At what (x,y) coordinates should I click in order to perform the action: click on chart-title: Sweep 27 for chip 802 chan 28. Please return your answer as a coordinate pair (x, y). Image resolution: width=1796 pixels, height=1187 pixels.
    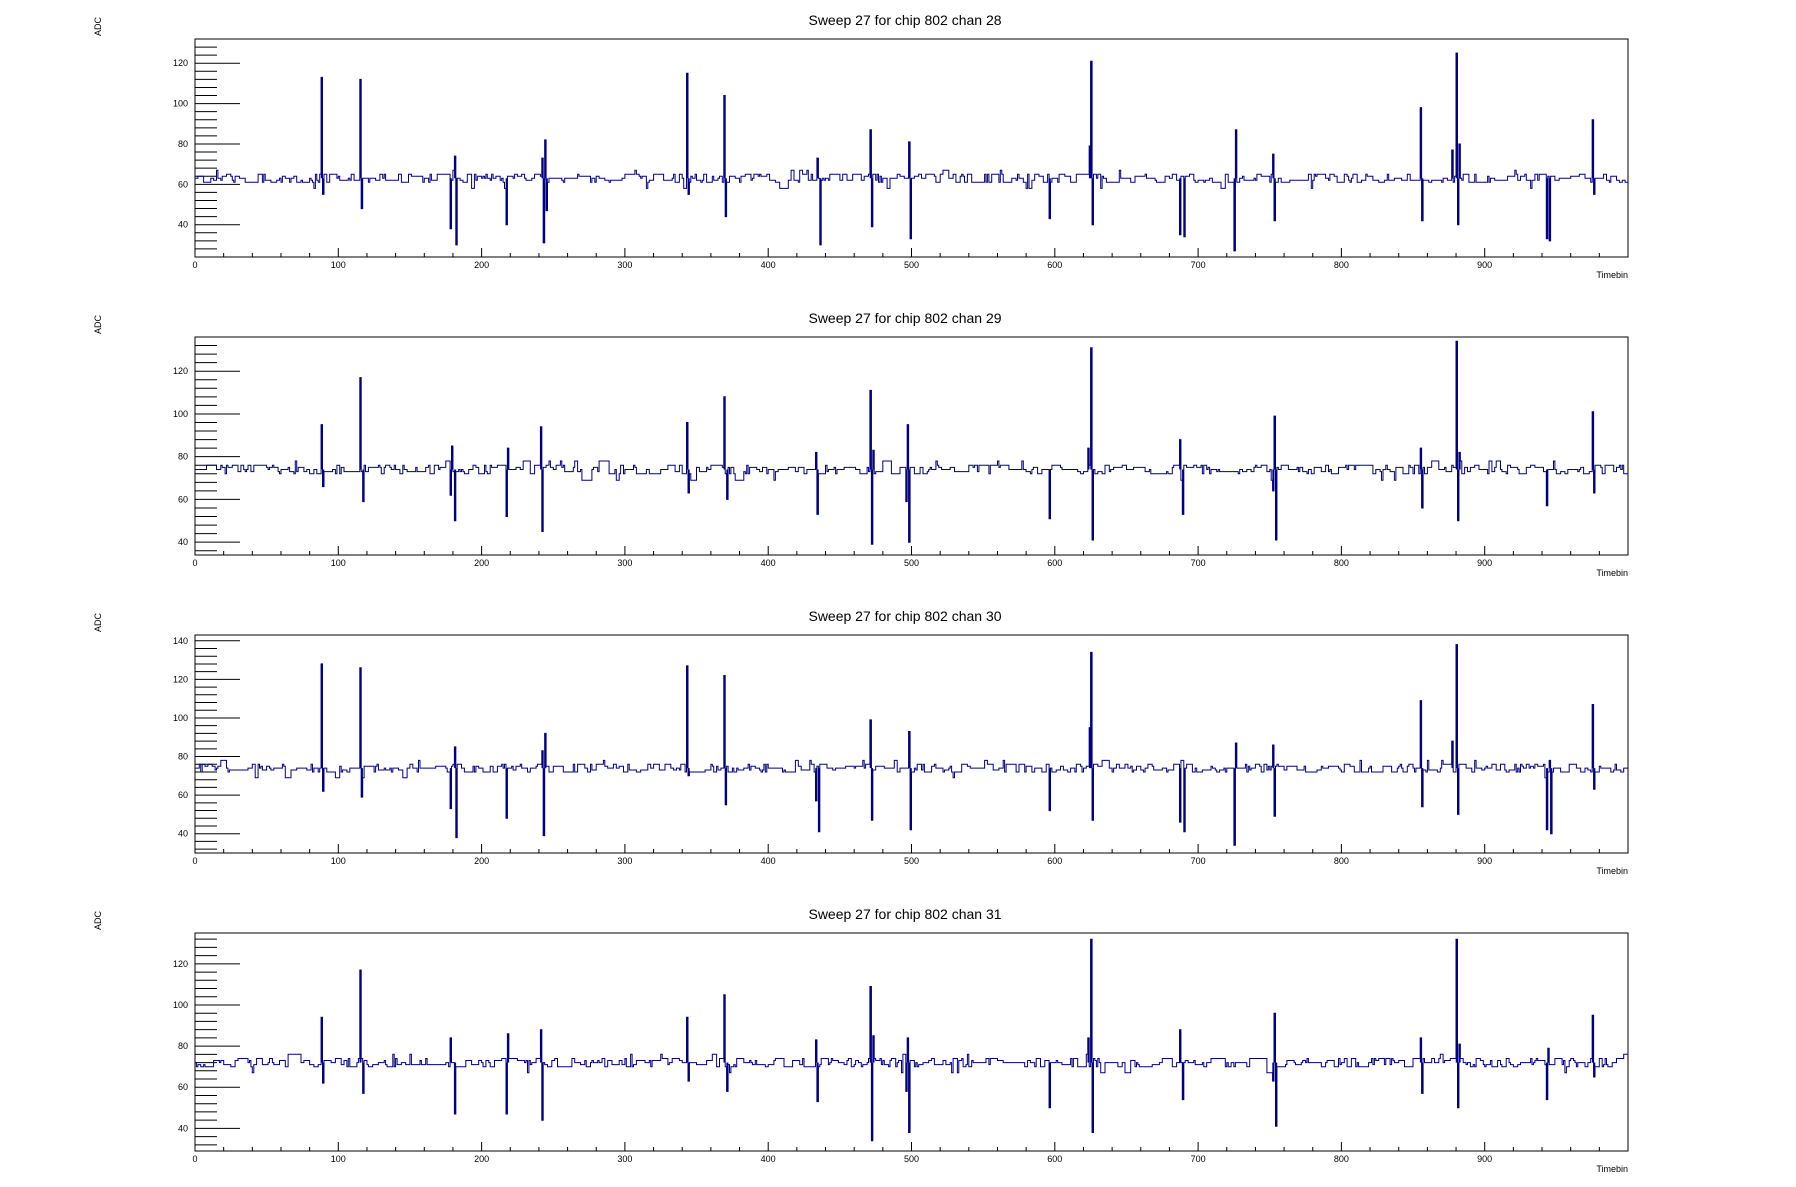
    Looking at the image, I should click on (904, 20).